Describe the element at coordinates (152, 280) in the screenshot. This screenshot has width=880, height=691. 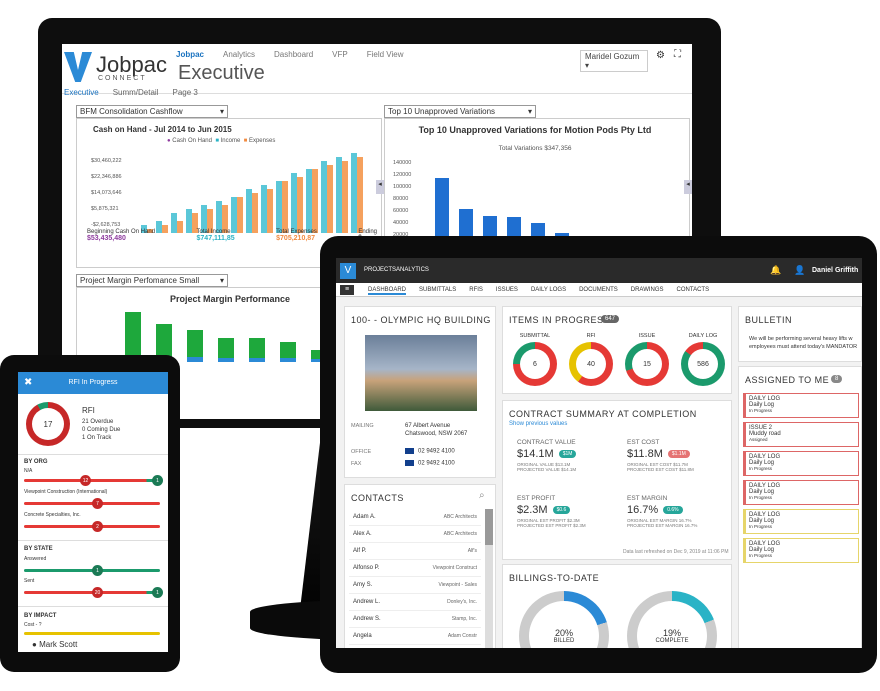
I see `margin-select: Project Margin Perfomance Small ▾` at that location.